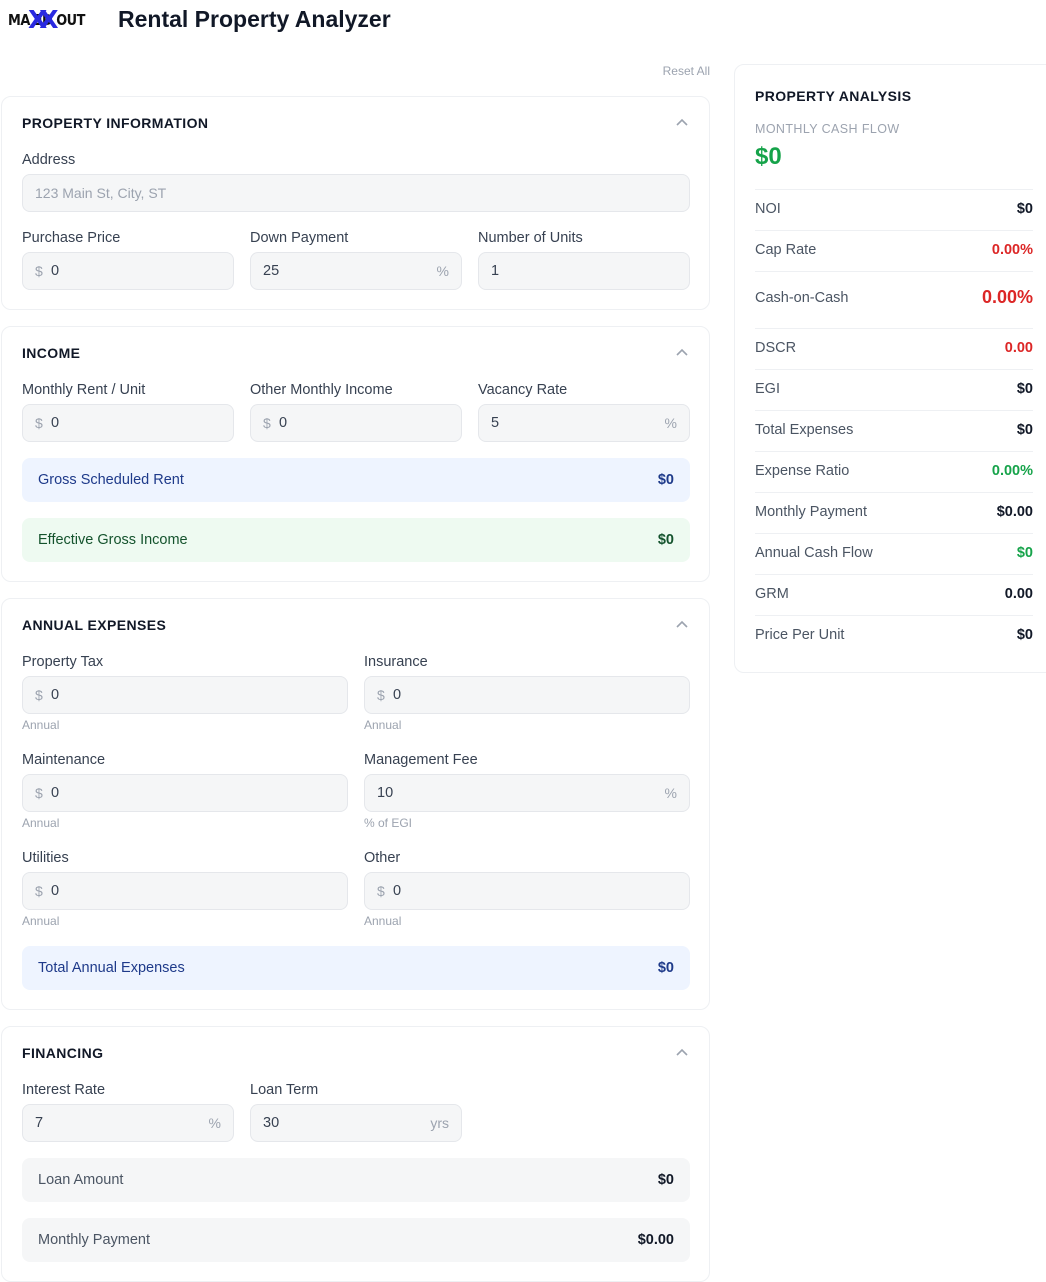 The height and width of the screenshot is (1282, 1046). I want to click on monthly-cash-flow-label: MONTHLY CASH FLOW, so click(827, 129).